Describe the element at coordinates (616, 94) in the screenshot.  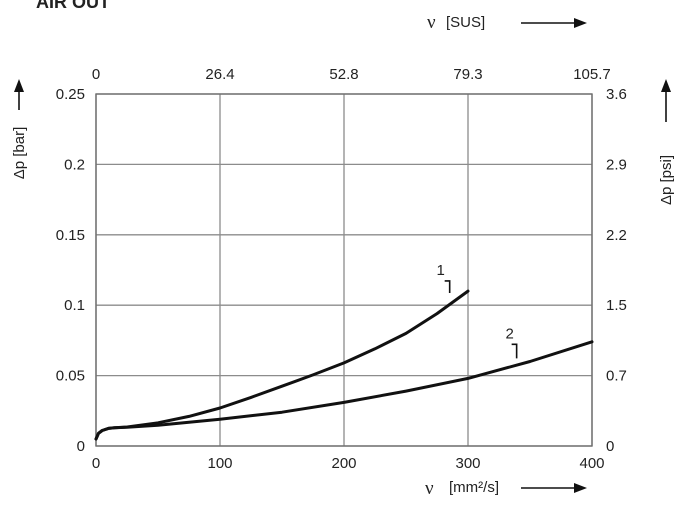
I see `y2-tick-label: 3.6` at that location.